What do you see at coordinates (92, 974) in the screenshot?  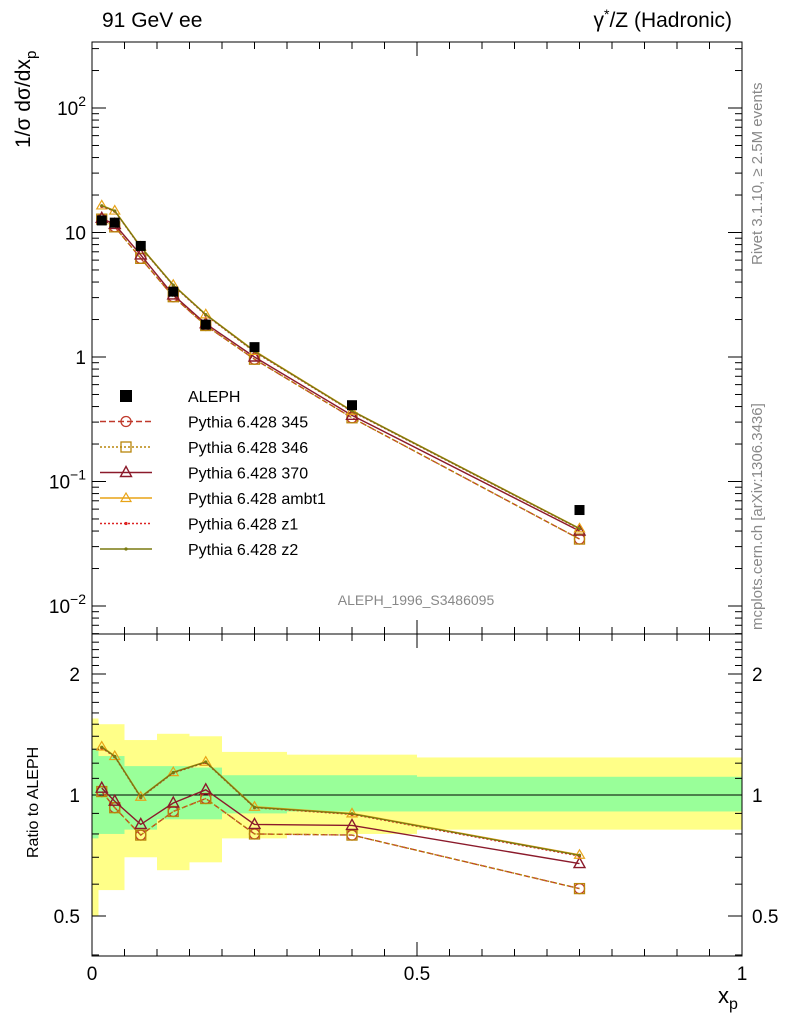 I see `x-tick-label: 0` at bounding box center [92, 974].